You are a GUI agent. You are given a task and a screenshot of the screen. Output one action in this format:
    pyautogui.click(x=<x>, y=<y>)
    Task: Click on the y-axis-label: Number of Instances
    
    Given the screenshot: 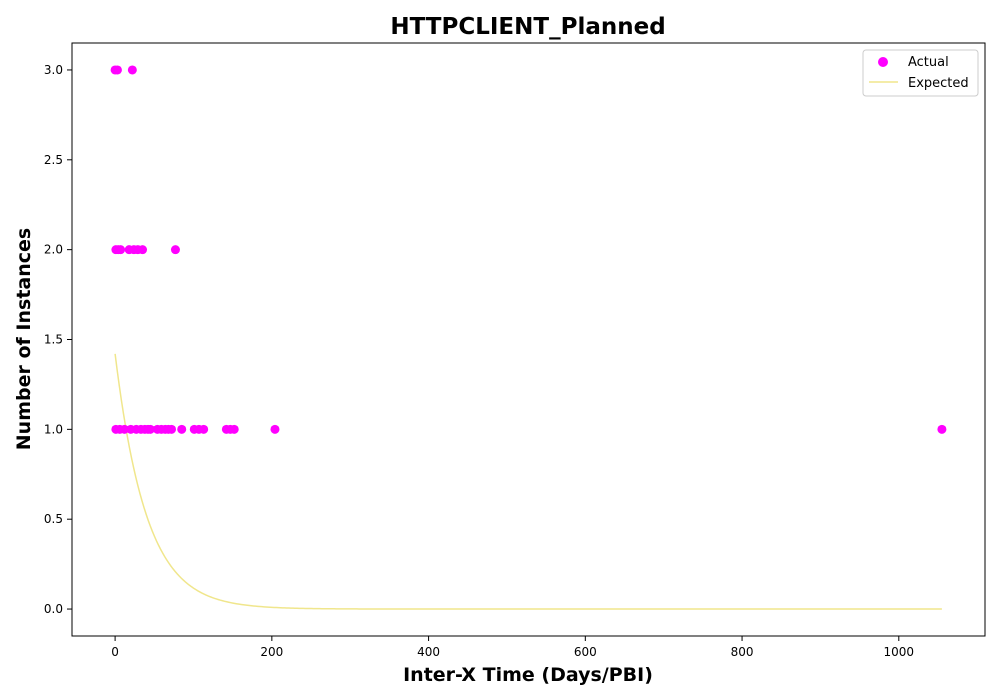 What is the action you would take?
    pyautogui.click(x=24, y=339)
    